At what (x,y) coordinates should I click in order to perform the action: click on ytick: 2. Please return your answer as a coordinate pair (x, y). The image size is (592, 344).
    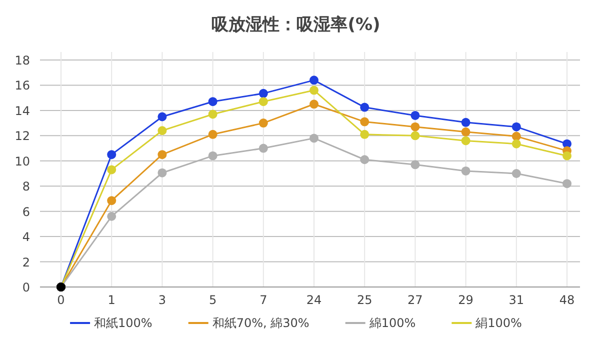
    Looking at the image, I should click on (26, 262).